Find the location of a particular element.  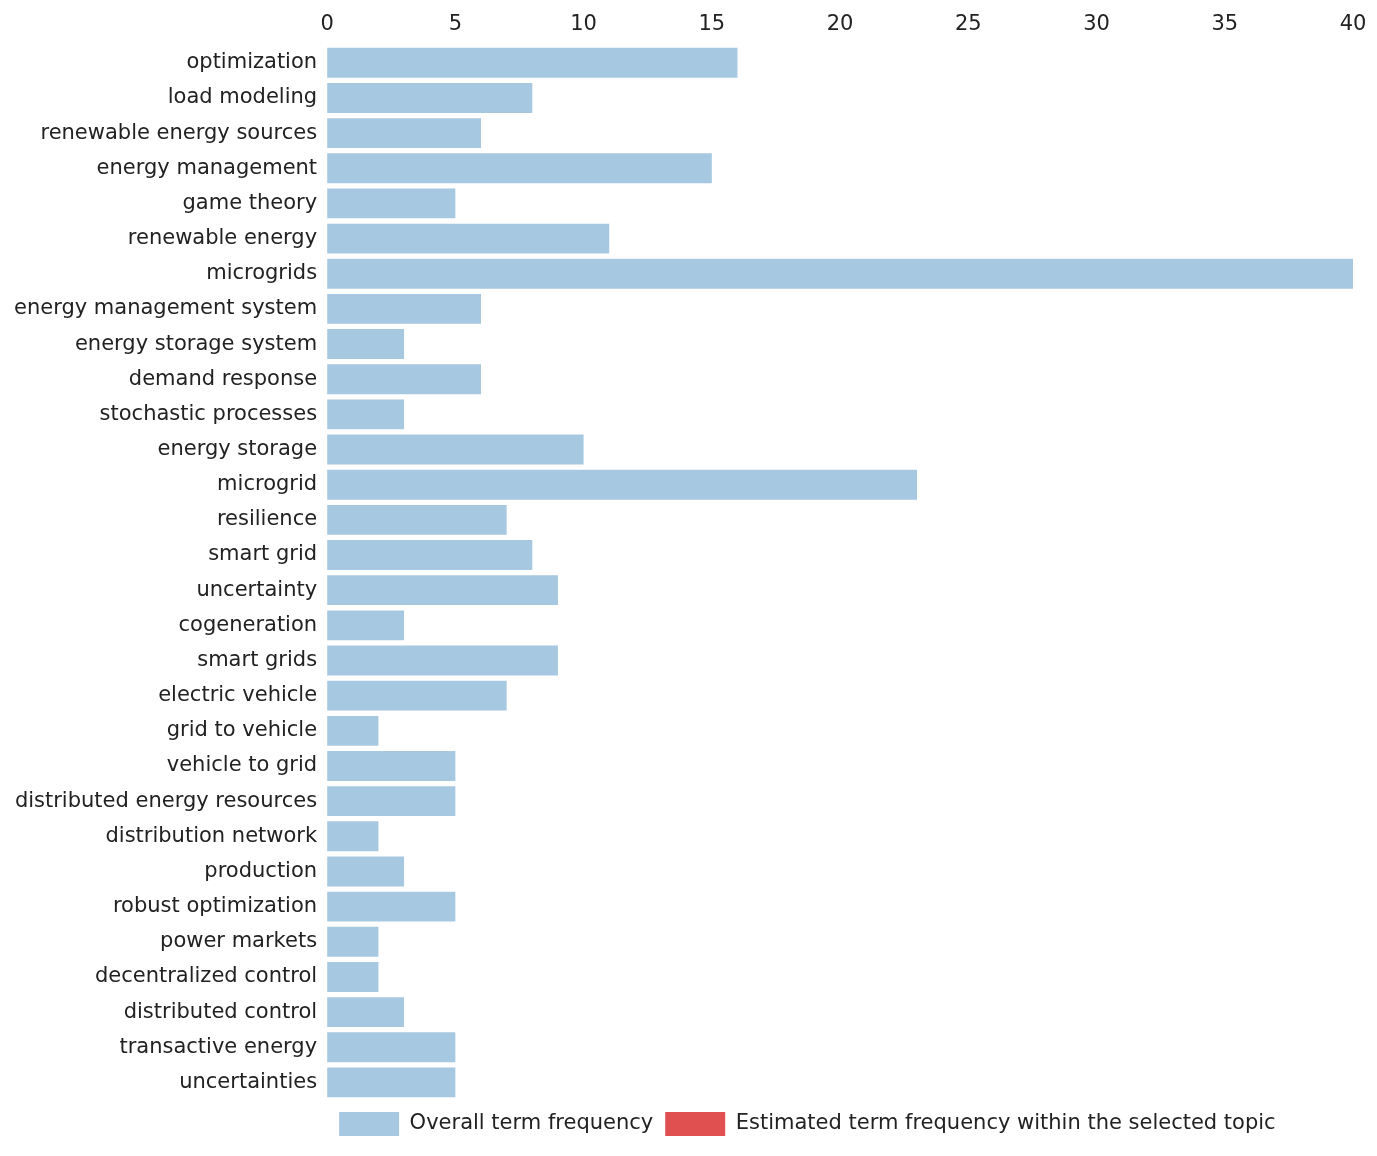

y-tick-label: load modeling is located at coordinates (242, 96).